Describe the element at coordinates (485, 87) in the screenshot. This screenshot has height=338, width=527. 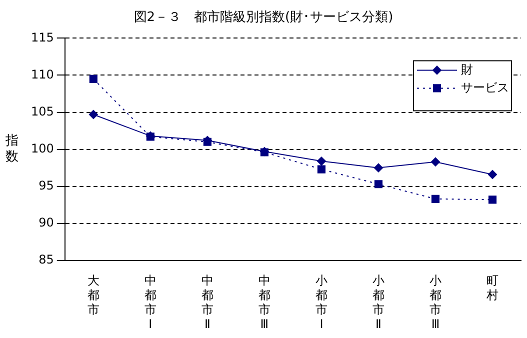
I see `legend-label: サービス` at that location.